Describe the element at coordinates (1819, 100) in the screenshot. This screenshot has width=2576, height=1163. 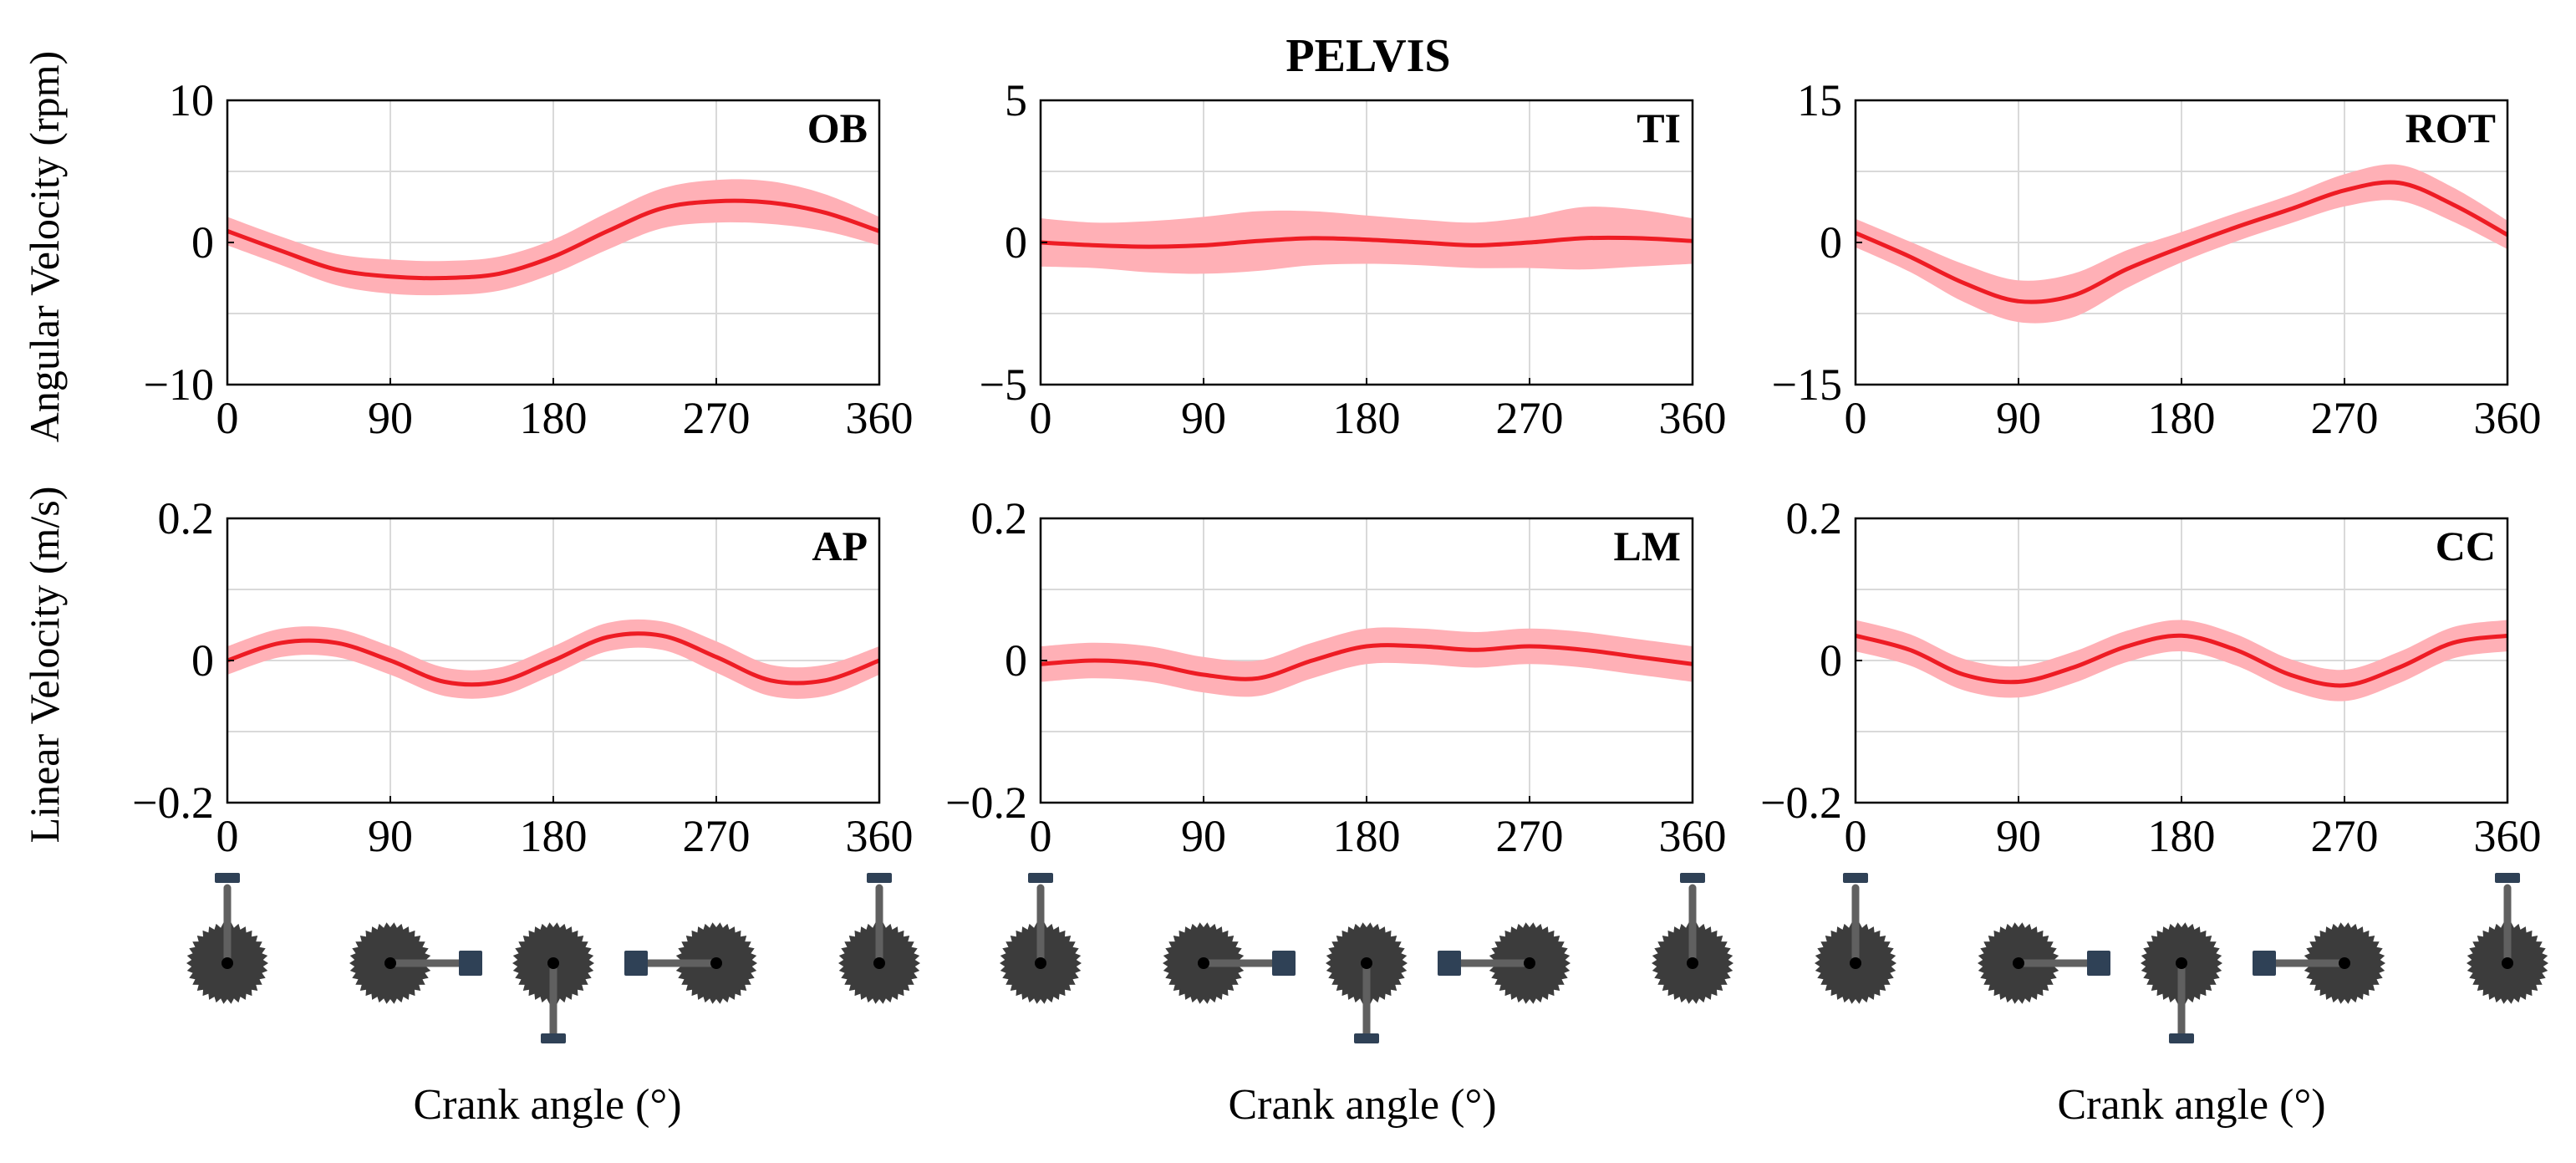
I see `y-tick-label: 15` at that location.